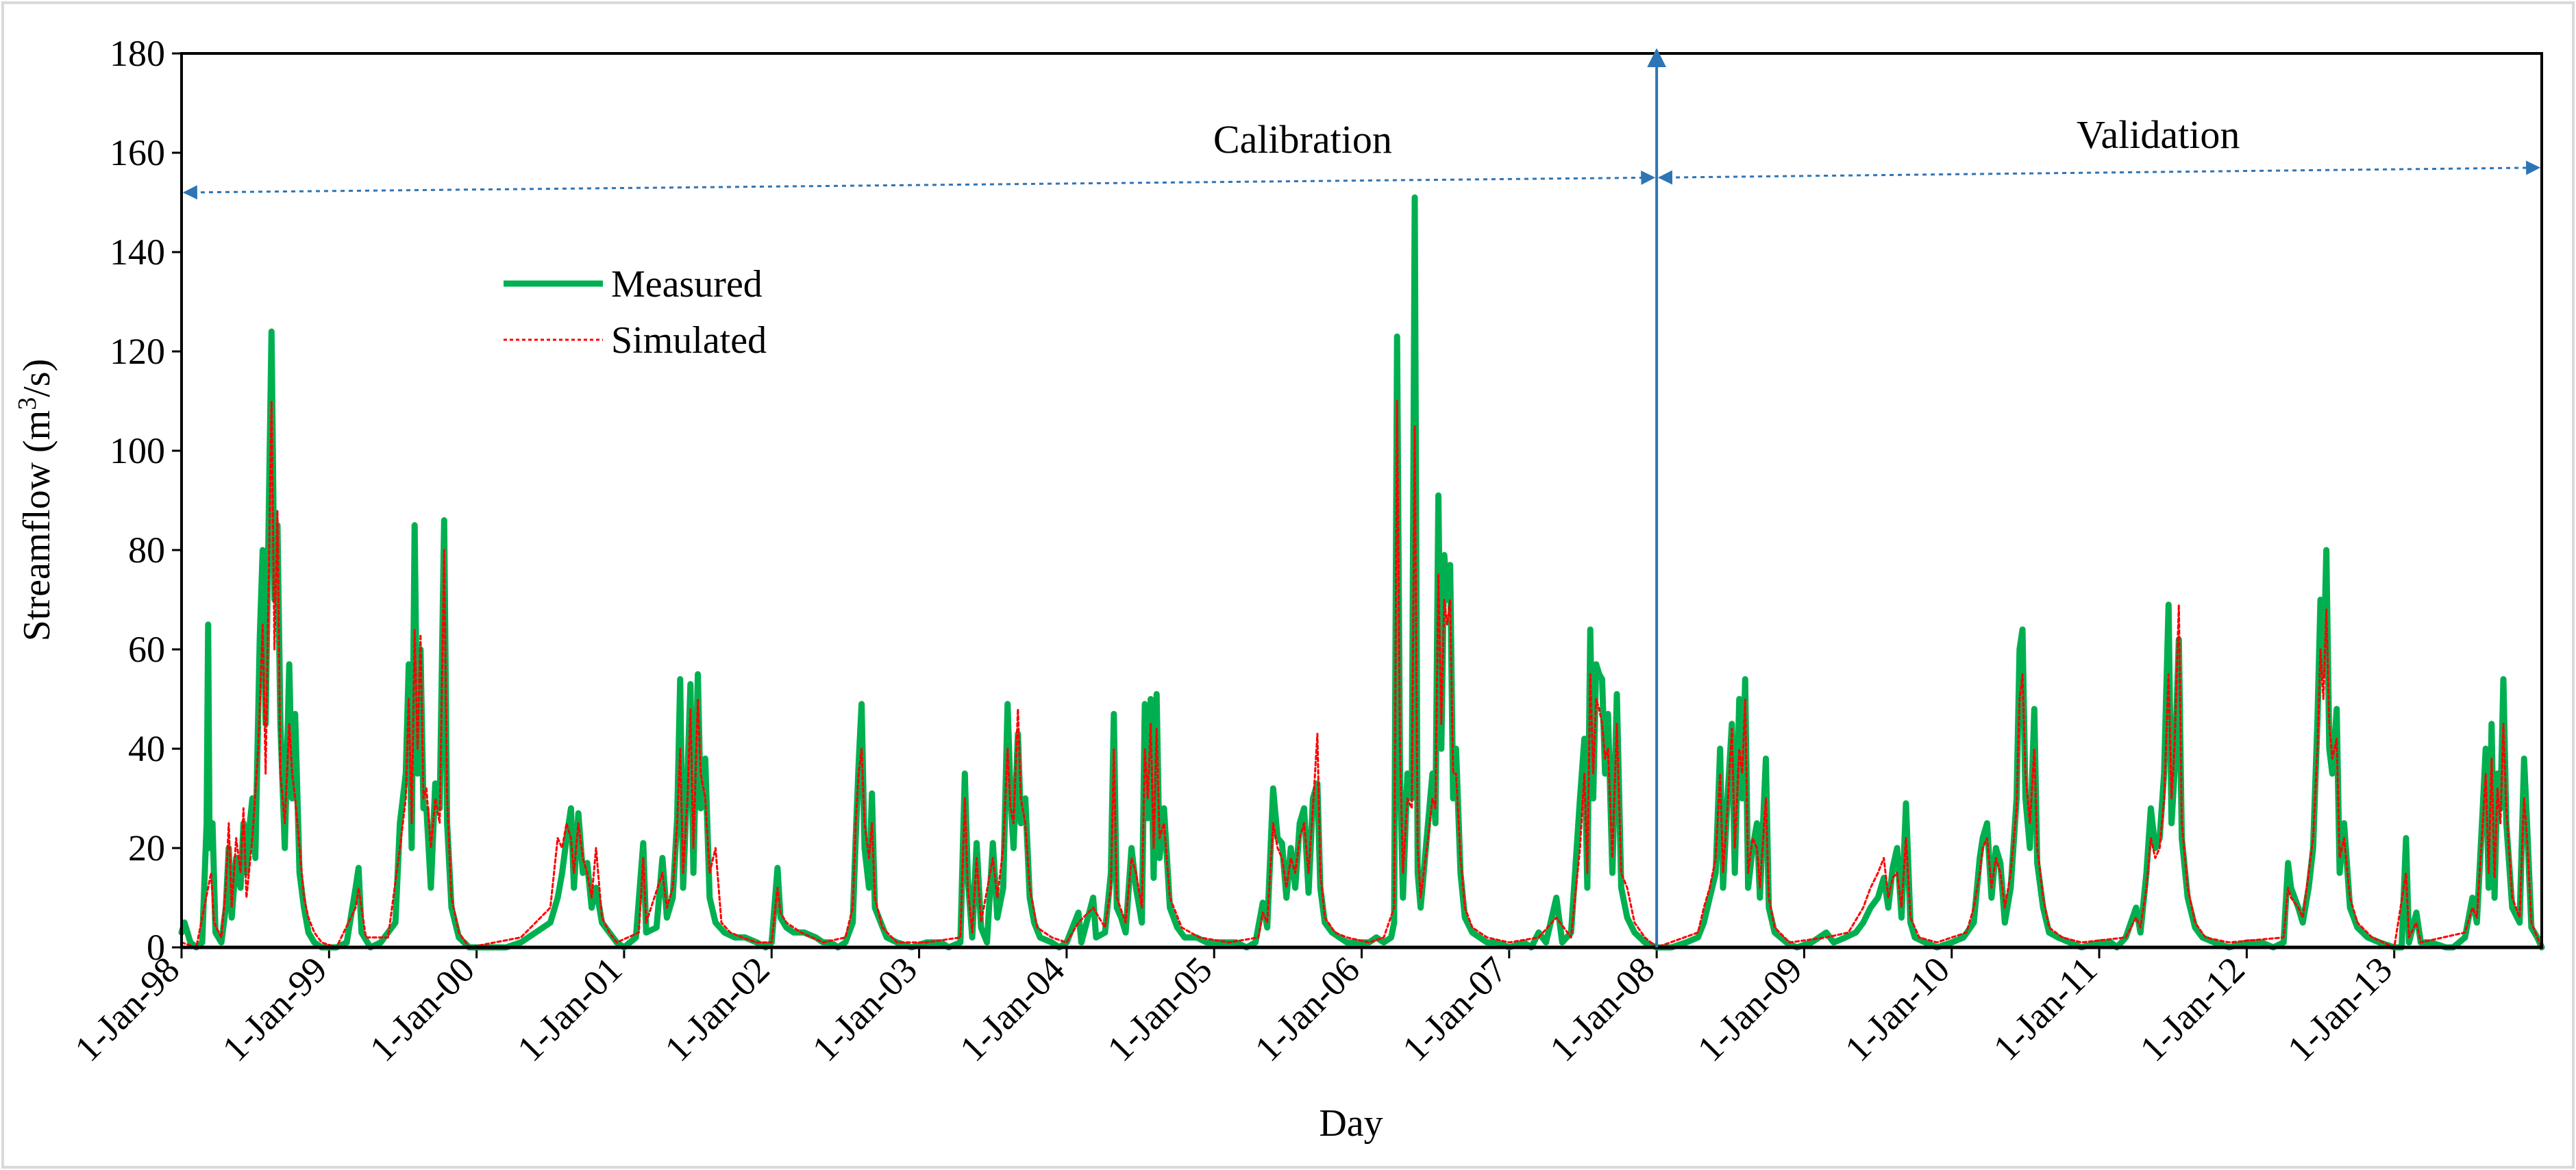  I want to click on validation-range-arrow, so click(2099, 172).